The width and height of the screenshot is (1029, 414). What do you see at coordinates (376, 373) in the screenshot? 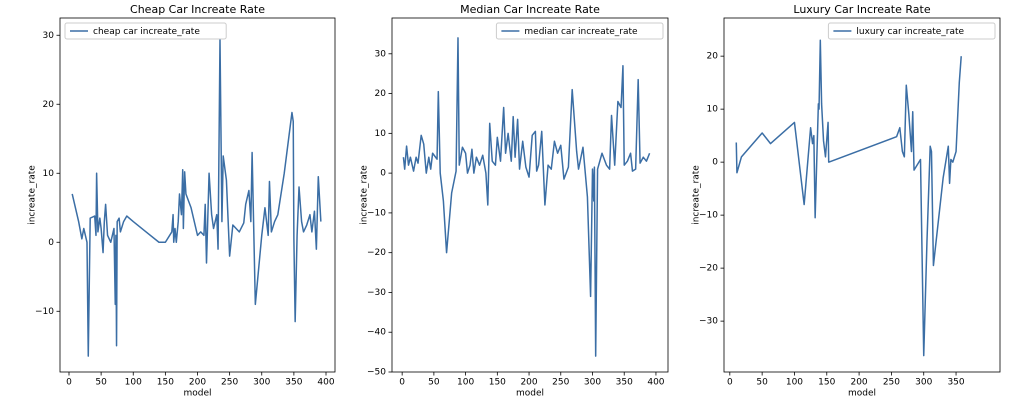
I see `y-tick-label: −50` at bounding box center [376, 373].